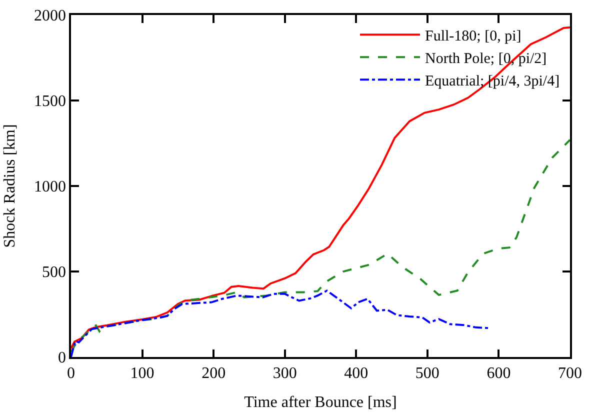 Image resolution: width=590 pixels, height=419 pixels. What do you see at coordinates (50, 187) in the screenshot?
I see `y-tick-label: 1000` at bounding box center [50, 187].